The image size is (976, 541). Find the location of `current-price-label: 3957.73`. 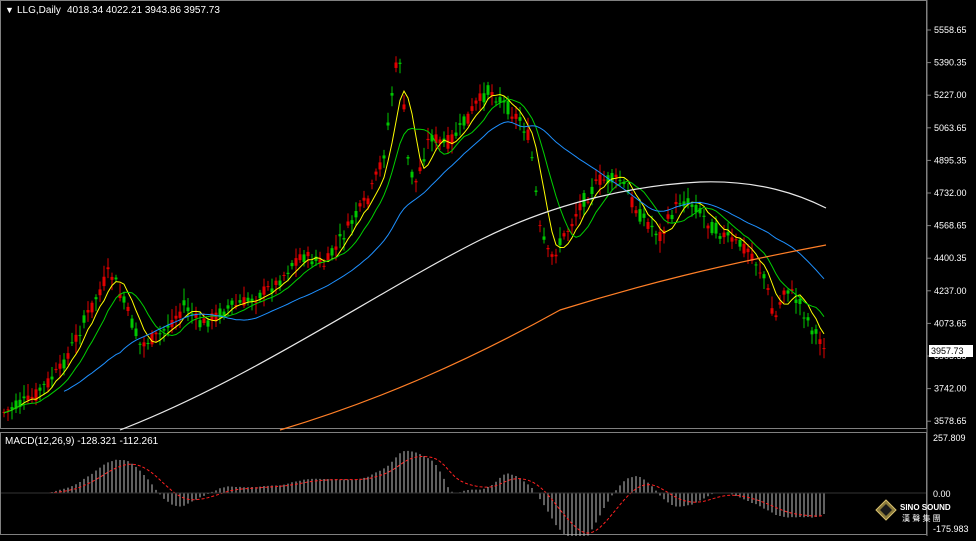

current-price-label: 3957.73 is located at coordinates (947, 351).